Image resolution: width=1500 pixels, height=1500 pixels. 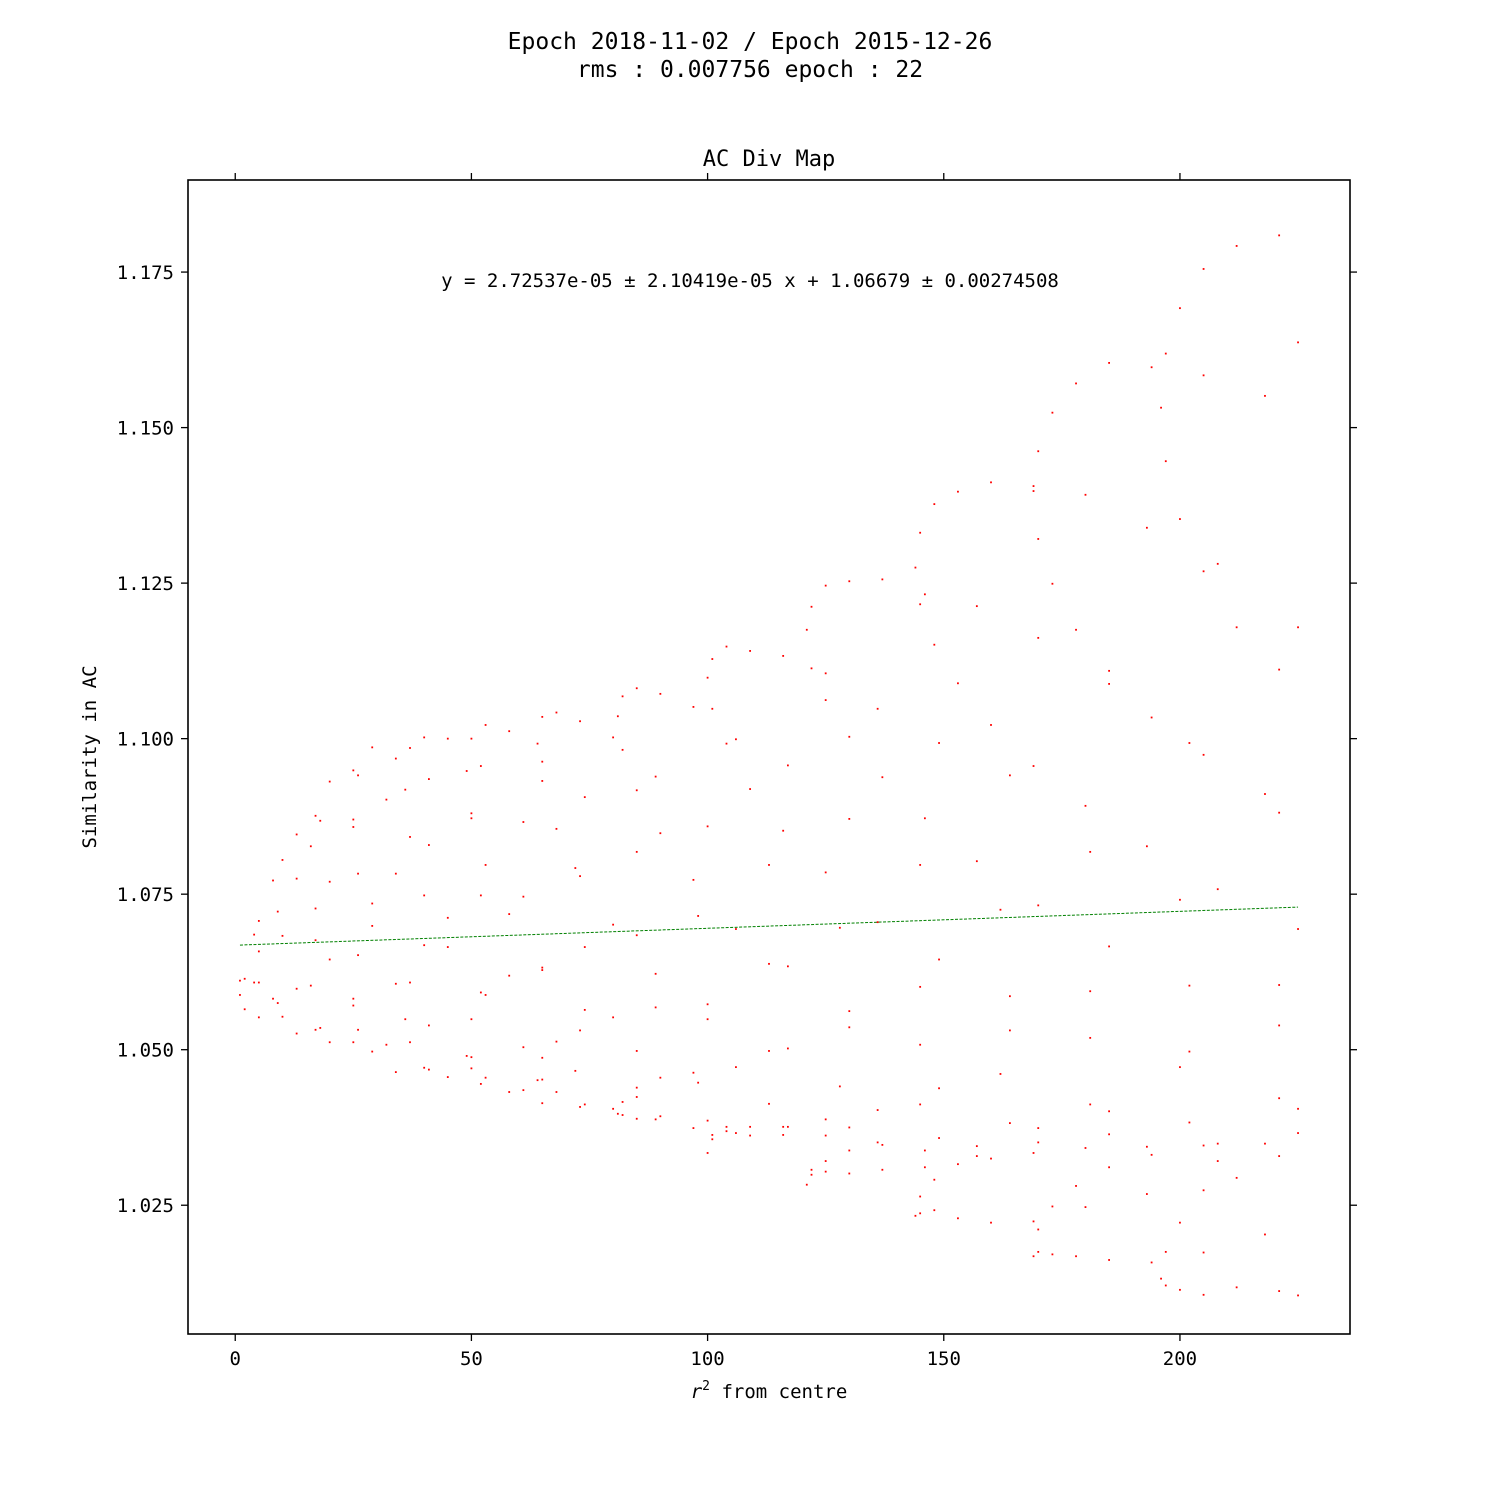 I want to click on x-tick-label: 150, so click(x=944, y=1359).